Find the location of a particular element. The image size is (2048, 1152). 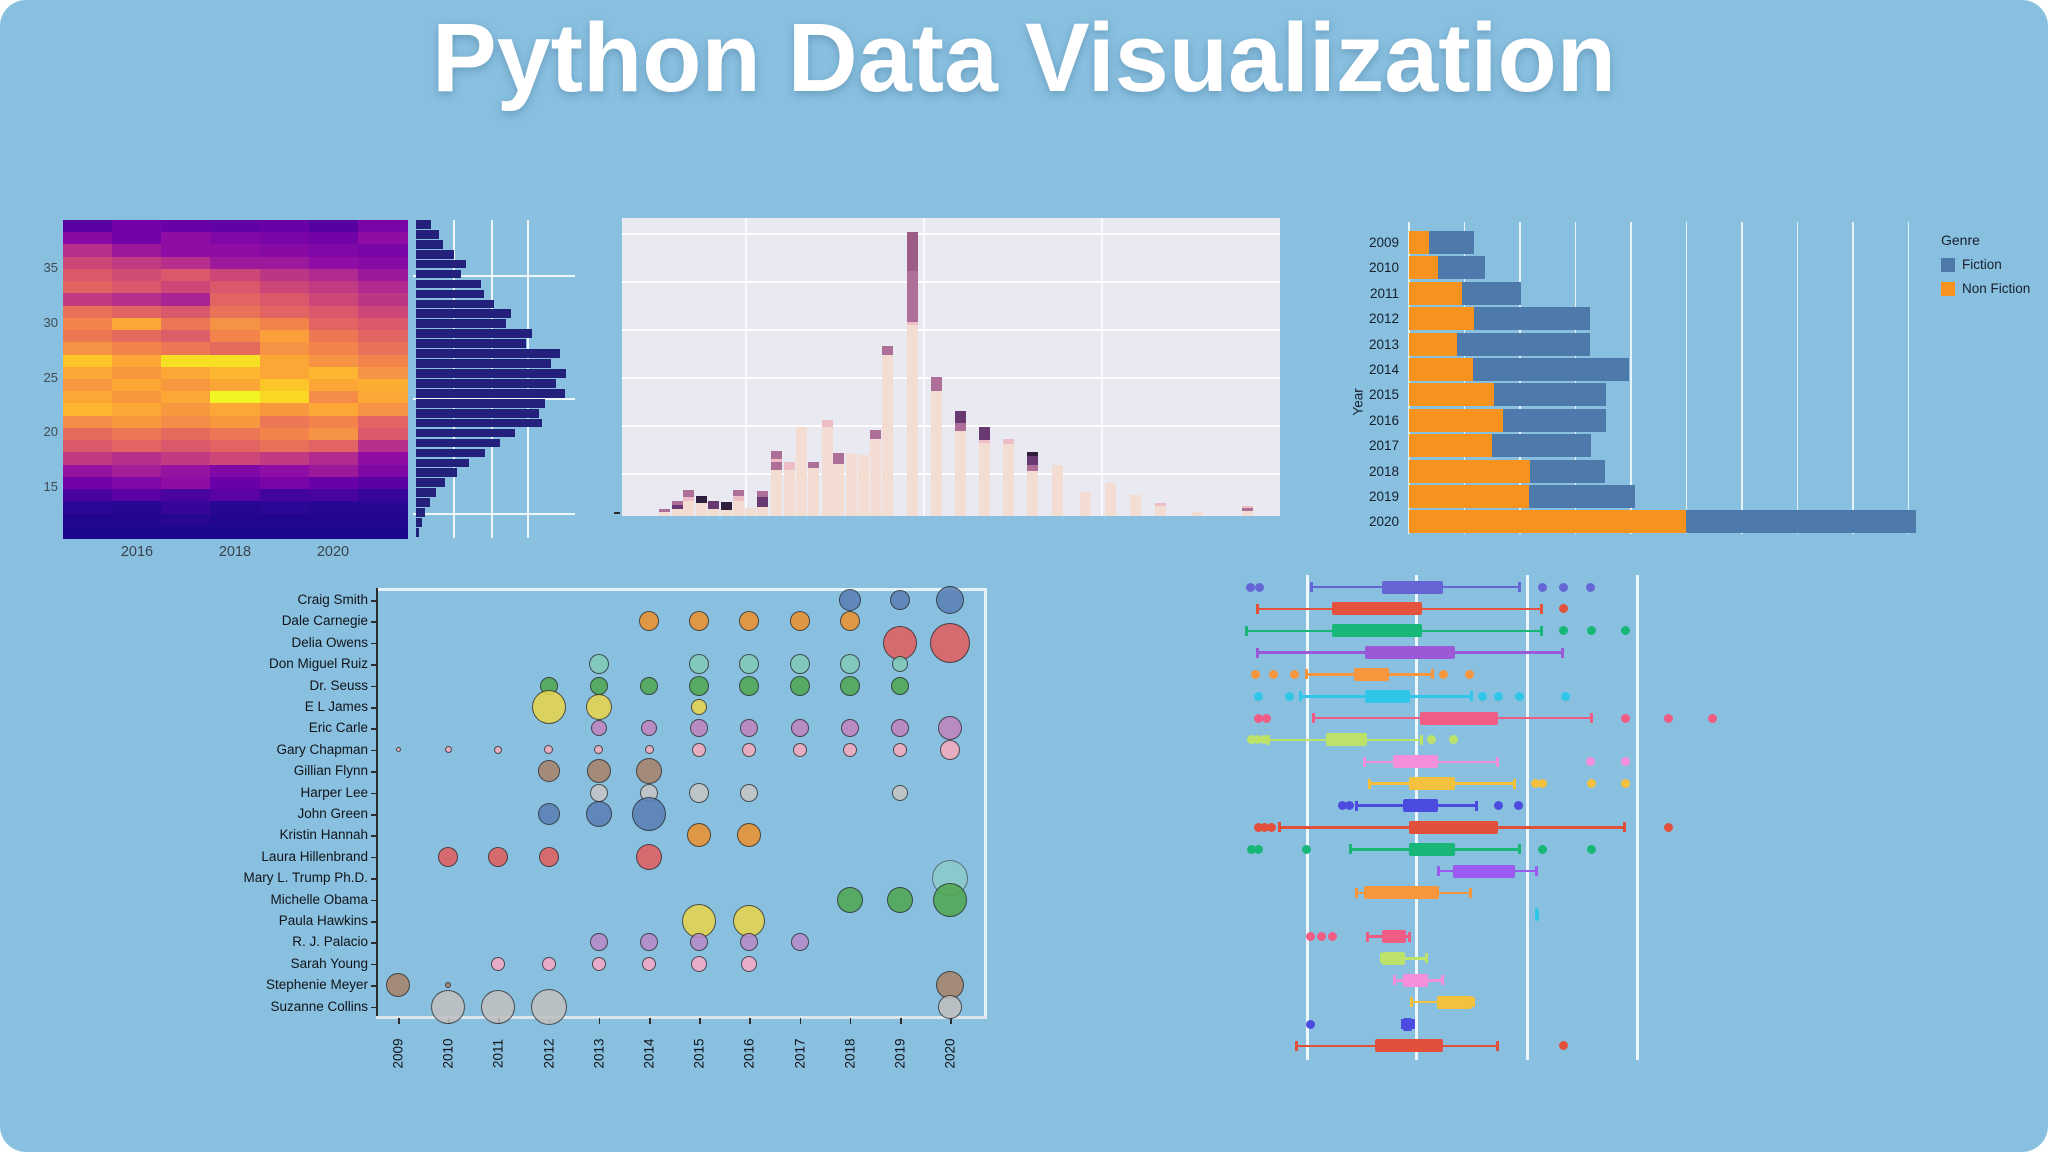

histogram-axis-tick is located at coordinates (617, 513).